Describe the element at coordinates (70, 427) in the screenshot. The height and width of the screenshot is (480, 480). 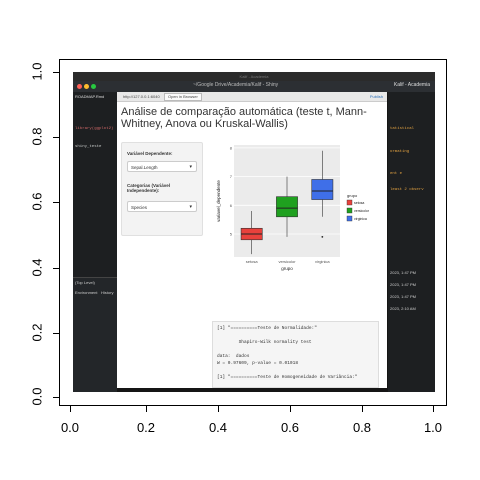
I see `x-tick-label: 0.0` at that location.